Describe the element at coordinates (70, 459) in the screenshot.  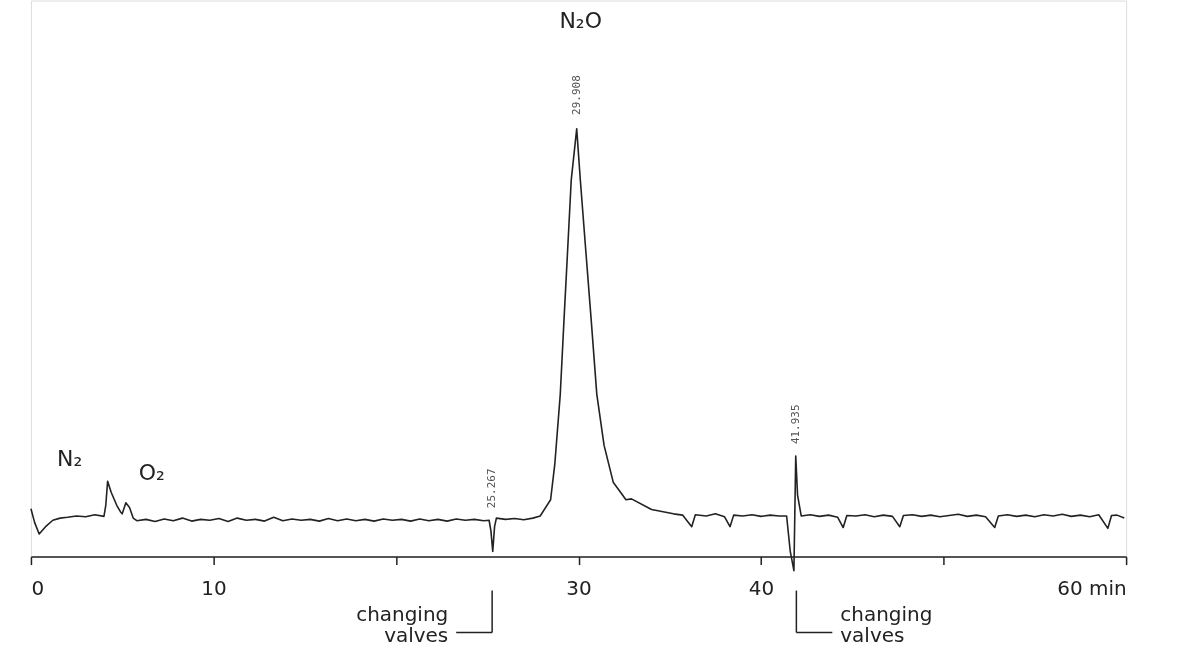
I see `annotation: N₂` at that location.